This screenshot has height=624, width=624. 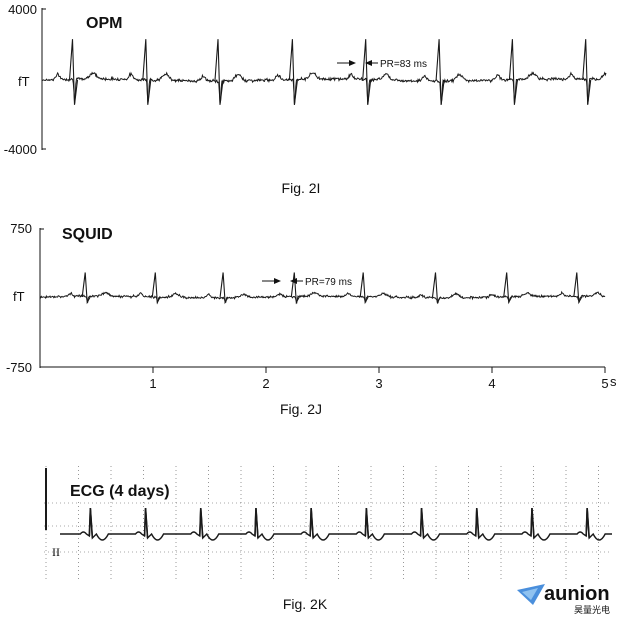 I want to click on opm-ytick-top-label: 4000, so click(x=22, y=9).